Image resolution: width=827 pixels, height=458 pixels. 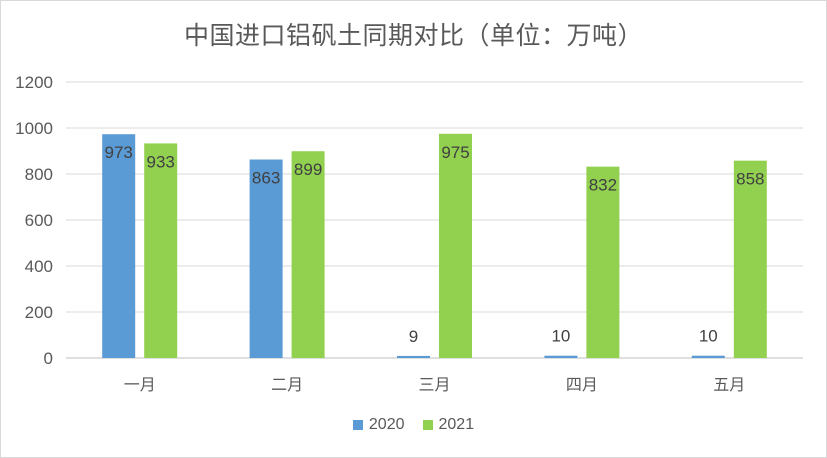 I want to click on data-label-2020-4: 10, so click(x=560, y=336).